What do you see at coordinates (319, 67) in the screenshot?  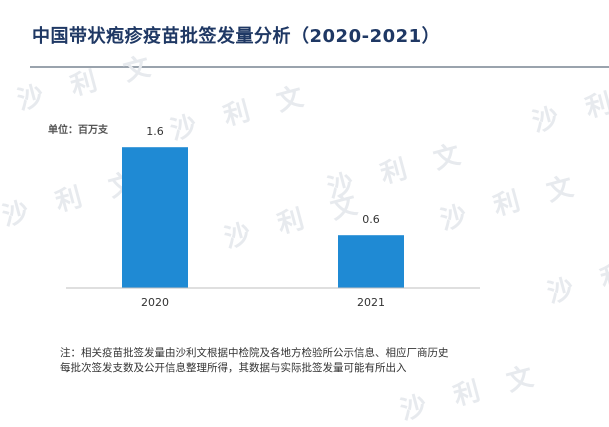 I see `title-divider` at bounding box center [319, 67].